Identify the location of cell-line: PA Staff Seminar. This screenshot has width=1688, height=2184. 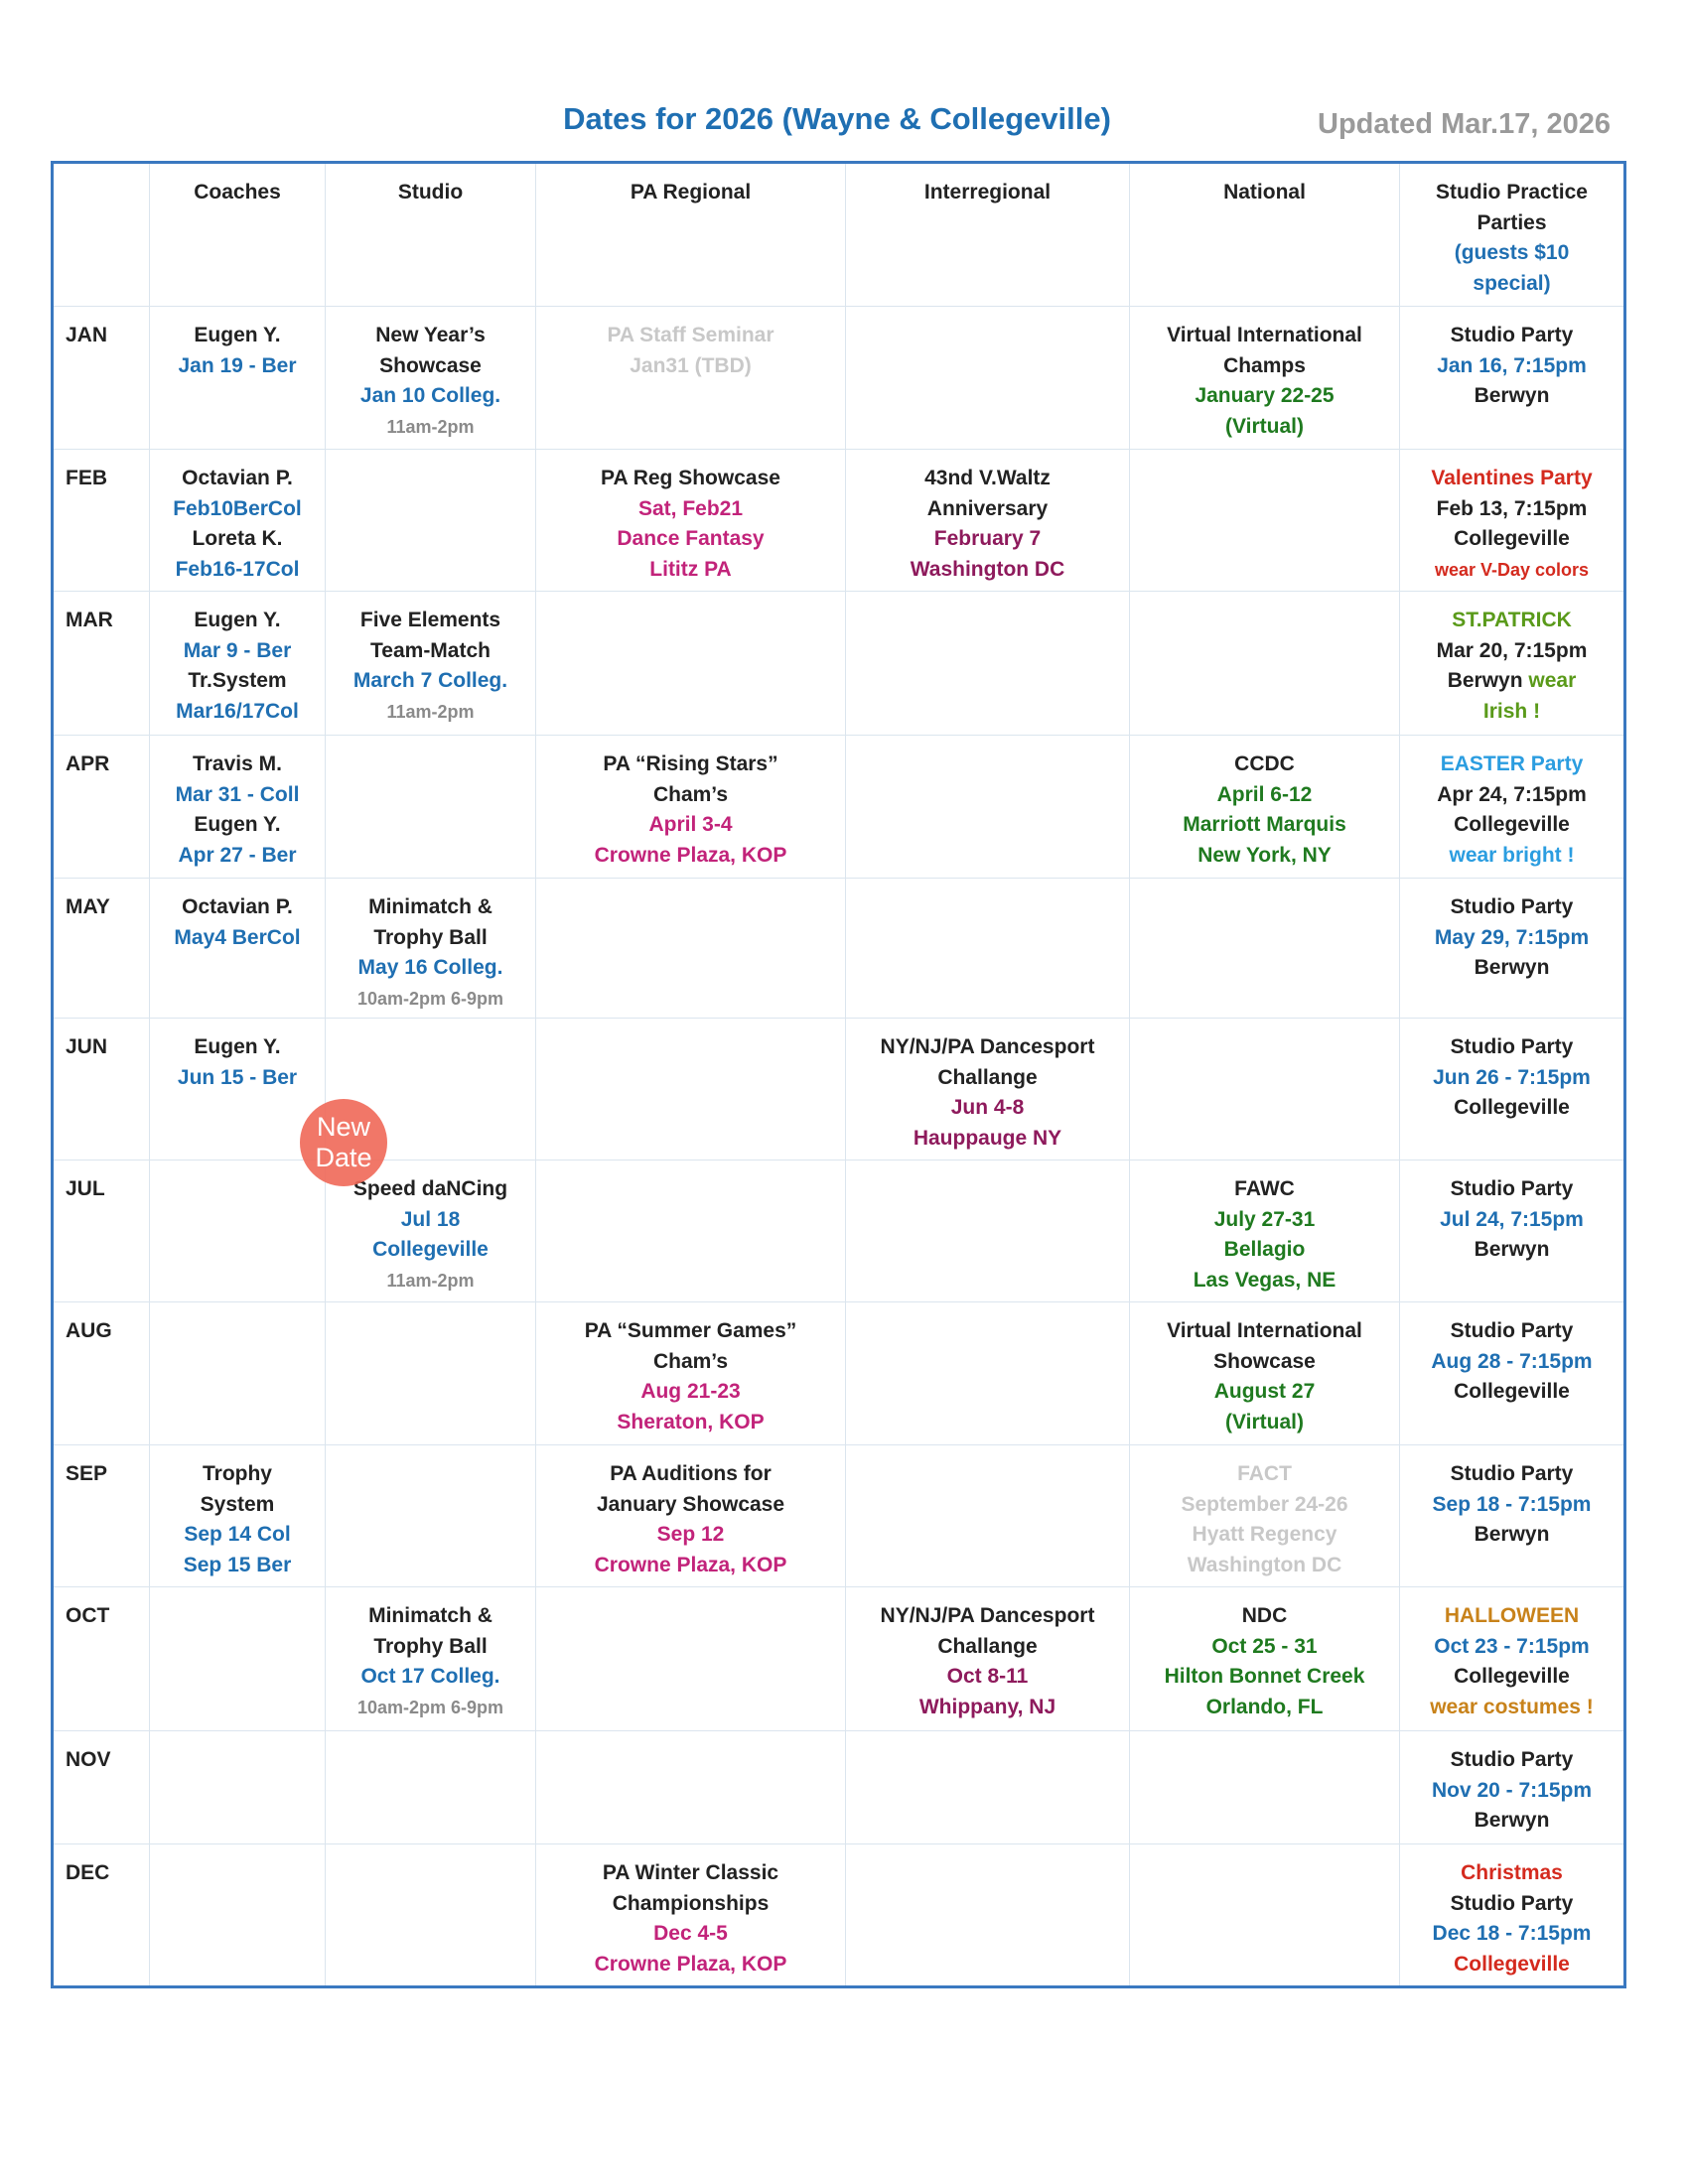
(690, 336).